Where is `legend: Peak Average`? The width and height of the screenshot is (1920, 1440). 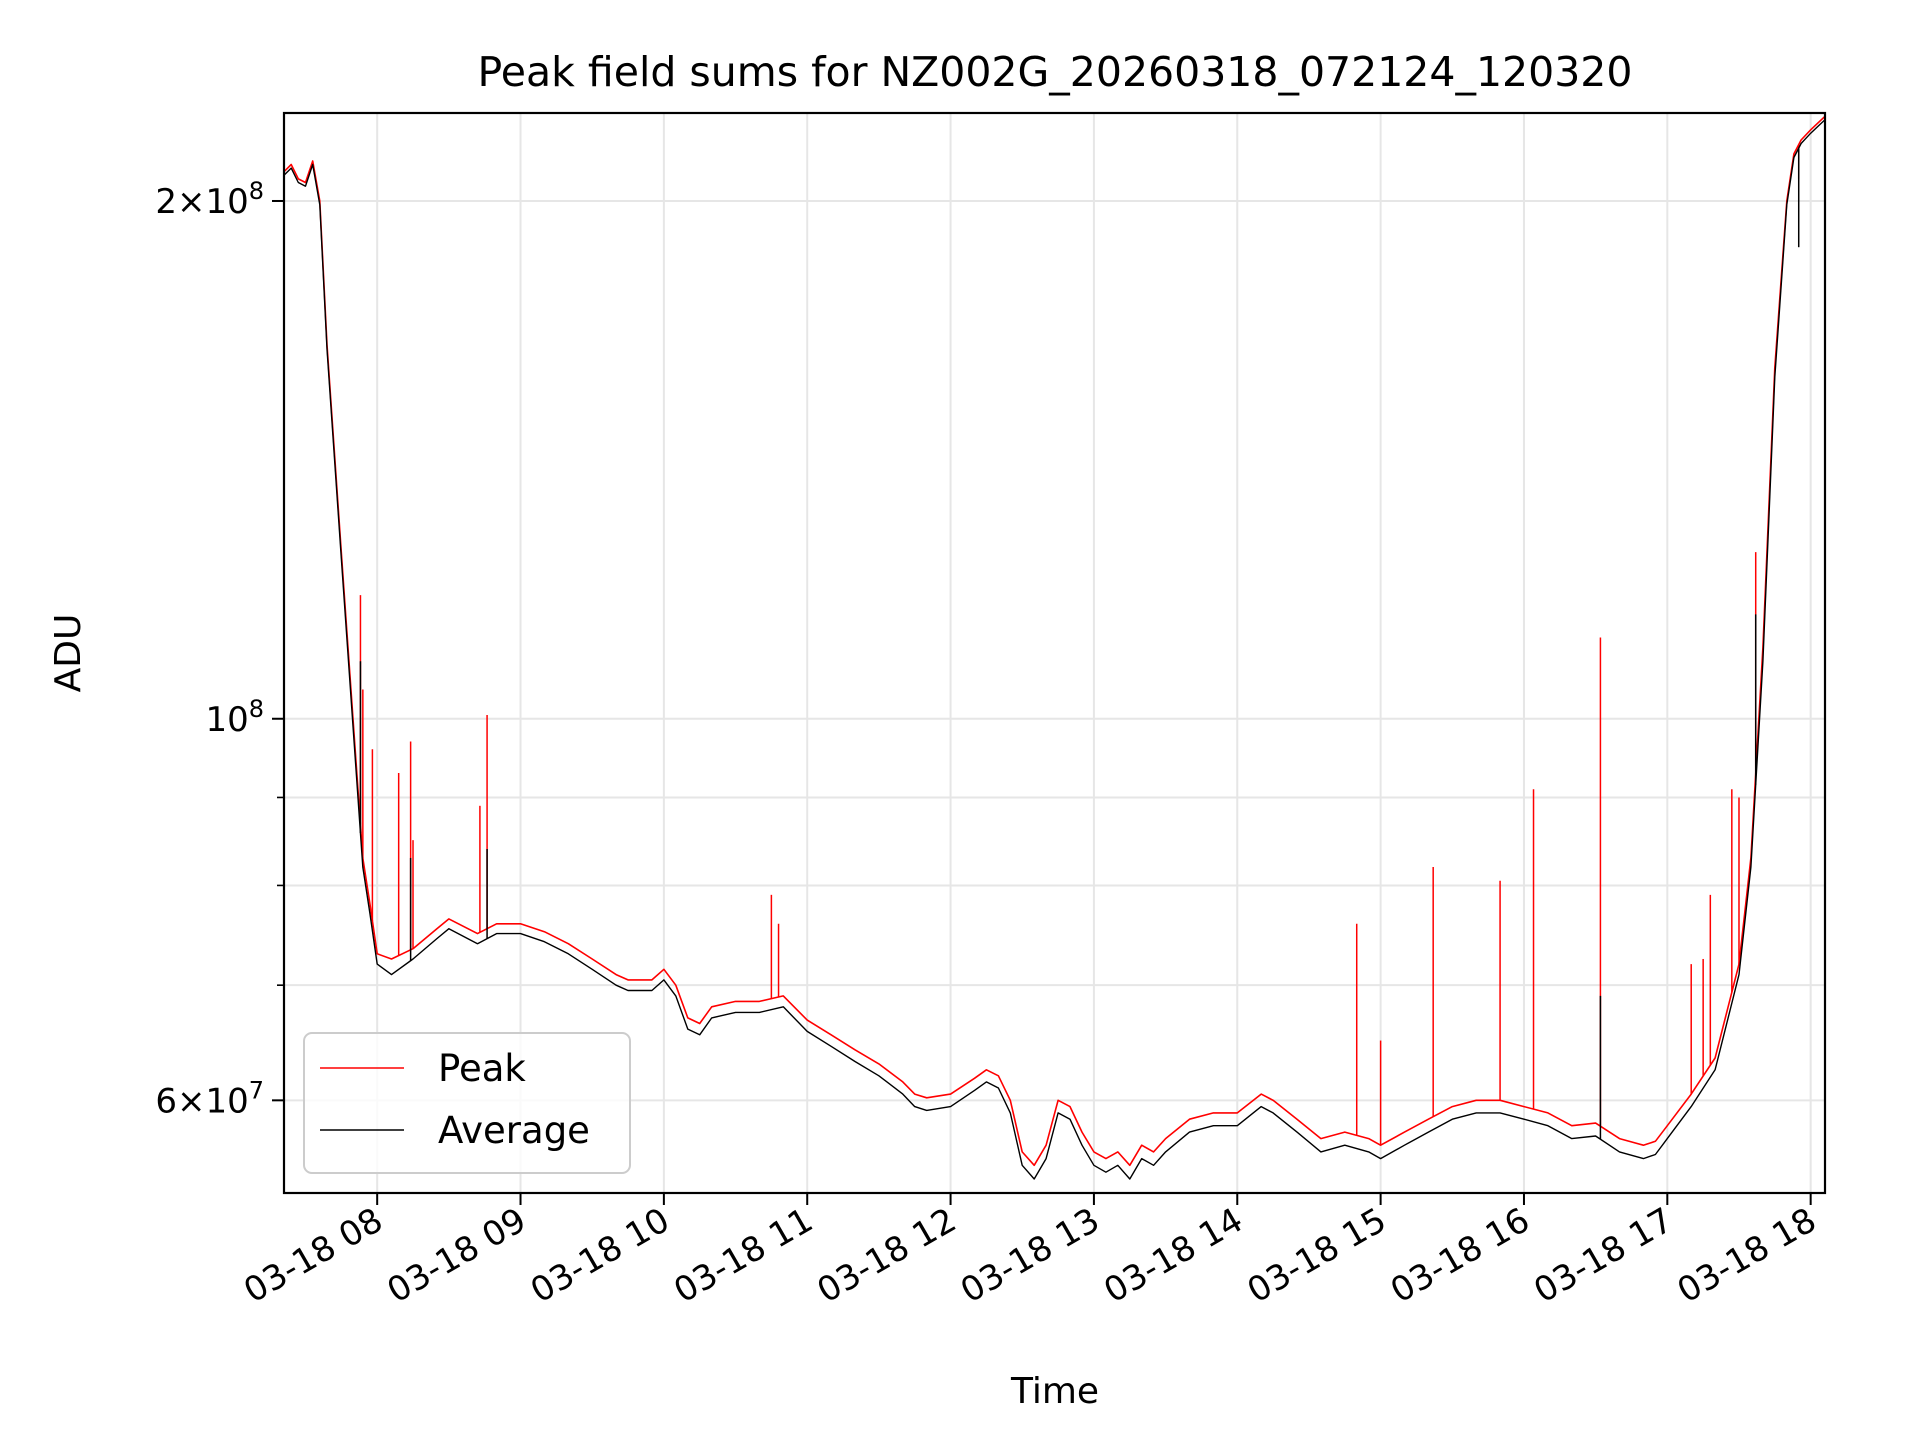 legend: Peak Average is located at coordinates (467, 1103).